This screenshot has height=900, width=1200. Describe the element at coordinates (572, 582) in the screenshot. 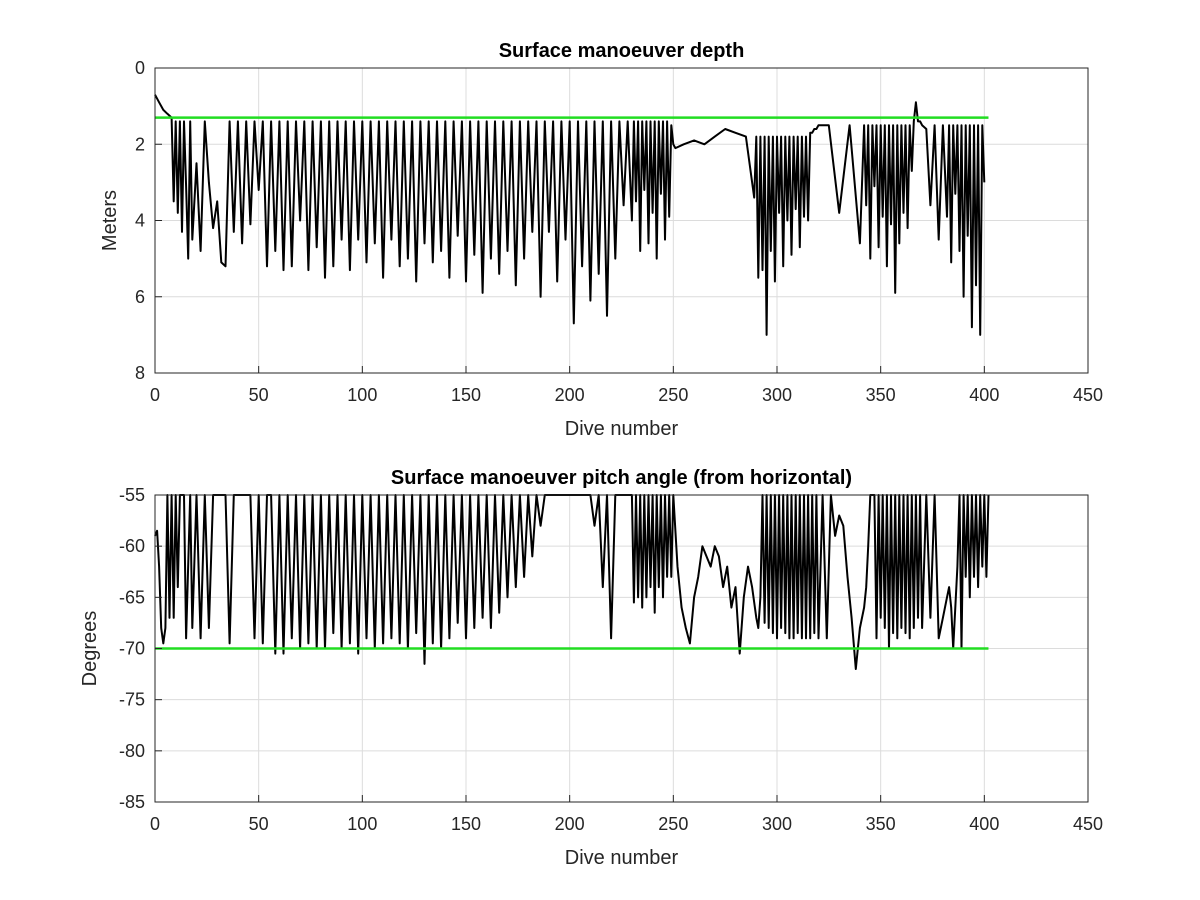

I see `pitch-series-line` at that location.